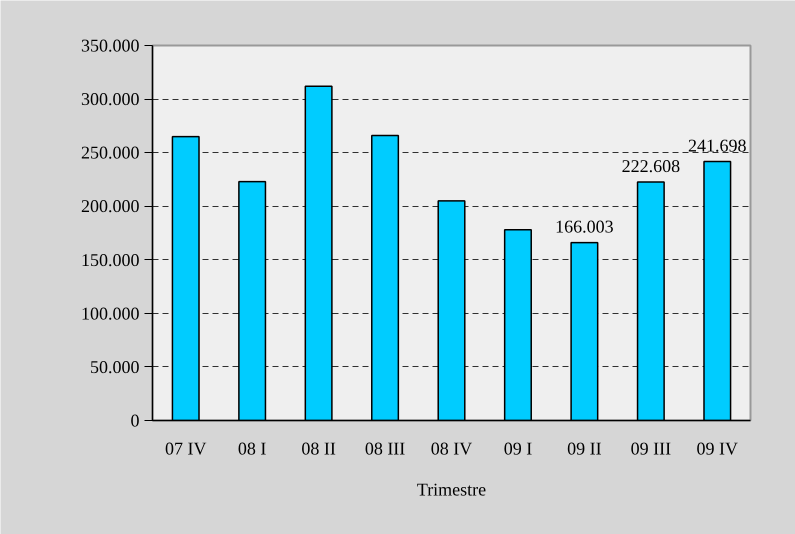 The image size is (795, 534). I want to click on y-tick-label: 200.000, so click(110, 206).